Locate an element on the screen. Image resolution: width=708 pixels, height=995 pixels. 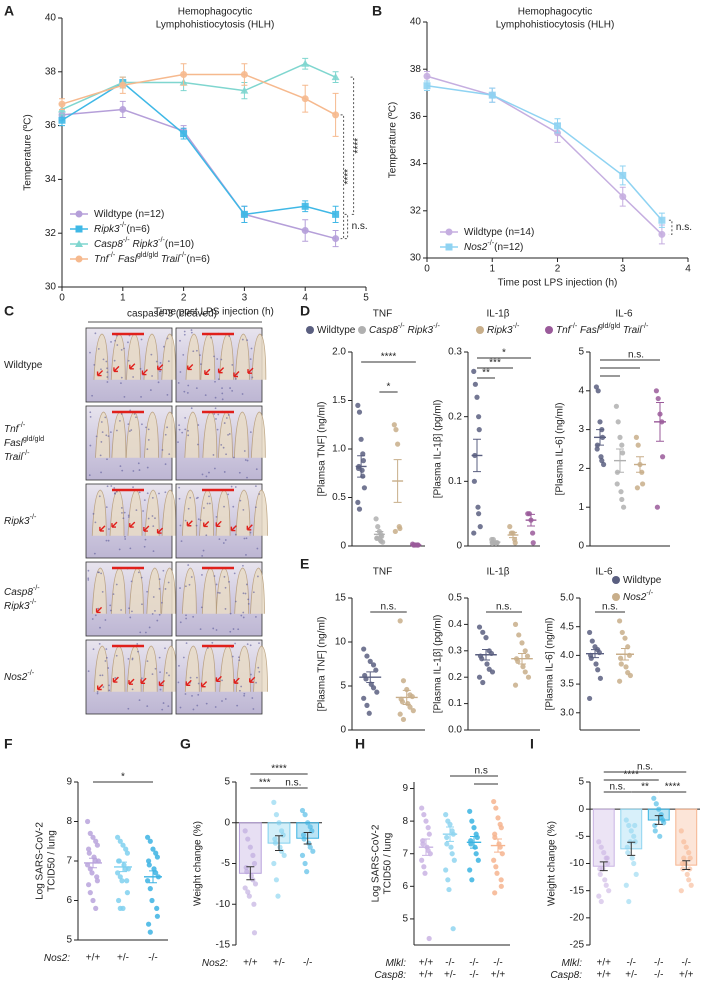
x-axis-label: Time post LPS injection (h) is located at coordinates (214, 312).